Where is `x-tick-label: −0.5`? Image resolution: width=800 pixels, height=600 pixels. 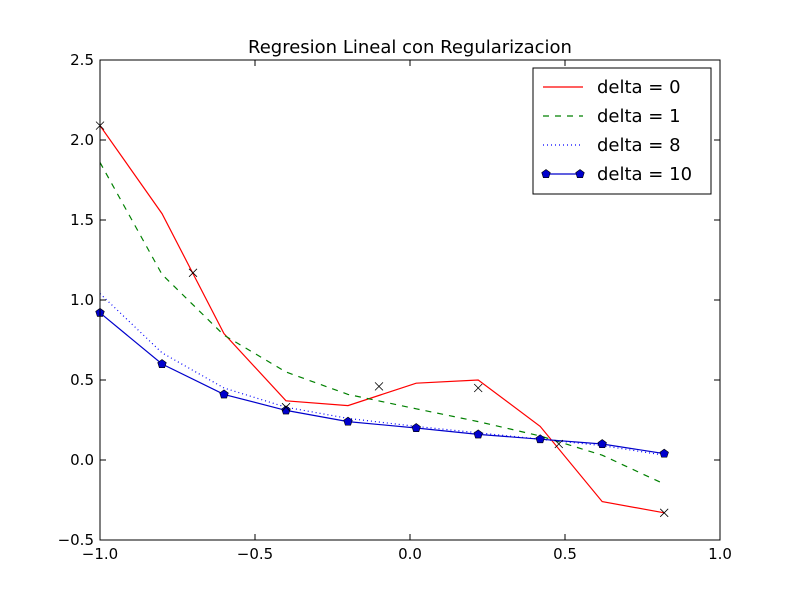
x-tick-label: −0.5 is located at coordinates (255, 554).